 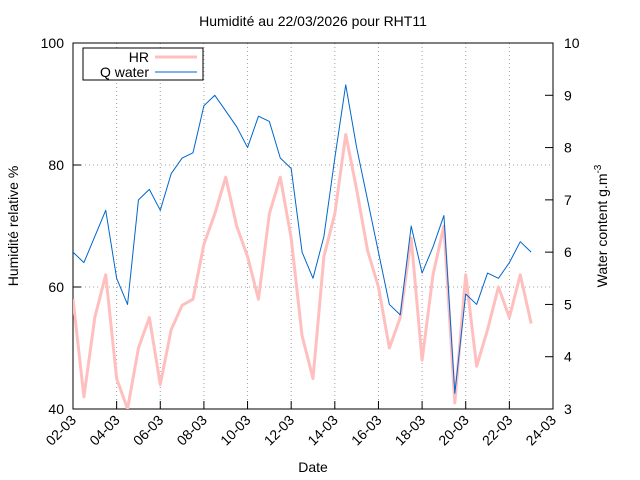 I want to click on y2-tick-label: 10, so click(x=572, y=43).